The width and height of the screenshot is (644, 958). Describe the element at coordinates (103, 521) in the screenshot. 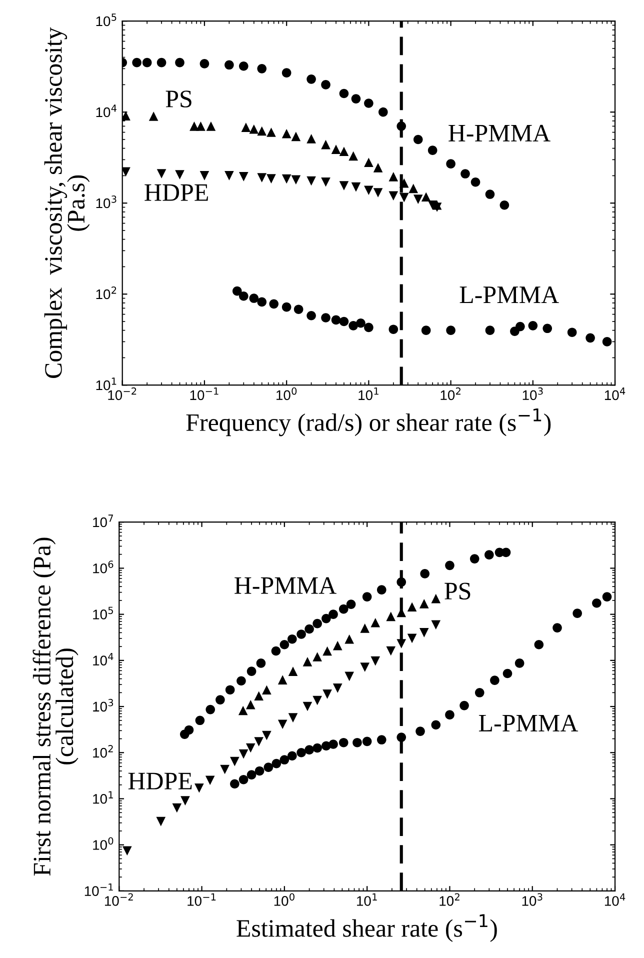

I see `y-tick-label: 10$^{7}$` at that location.